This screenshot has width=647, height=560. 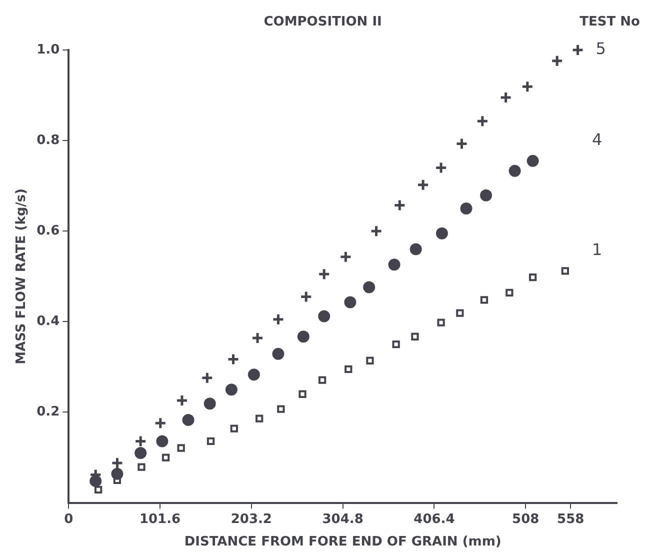 What do you see at coordinates (48, 322) in the screenshot?
I see `y-tick-label: 0.4` at bounding box center [48, 322].